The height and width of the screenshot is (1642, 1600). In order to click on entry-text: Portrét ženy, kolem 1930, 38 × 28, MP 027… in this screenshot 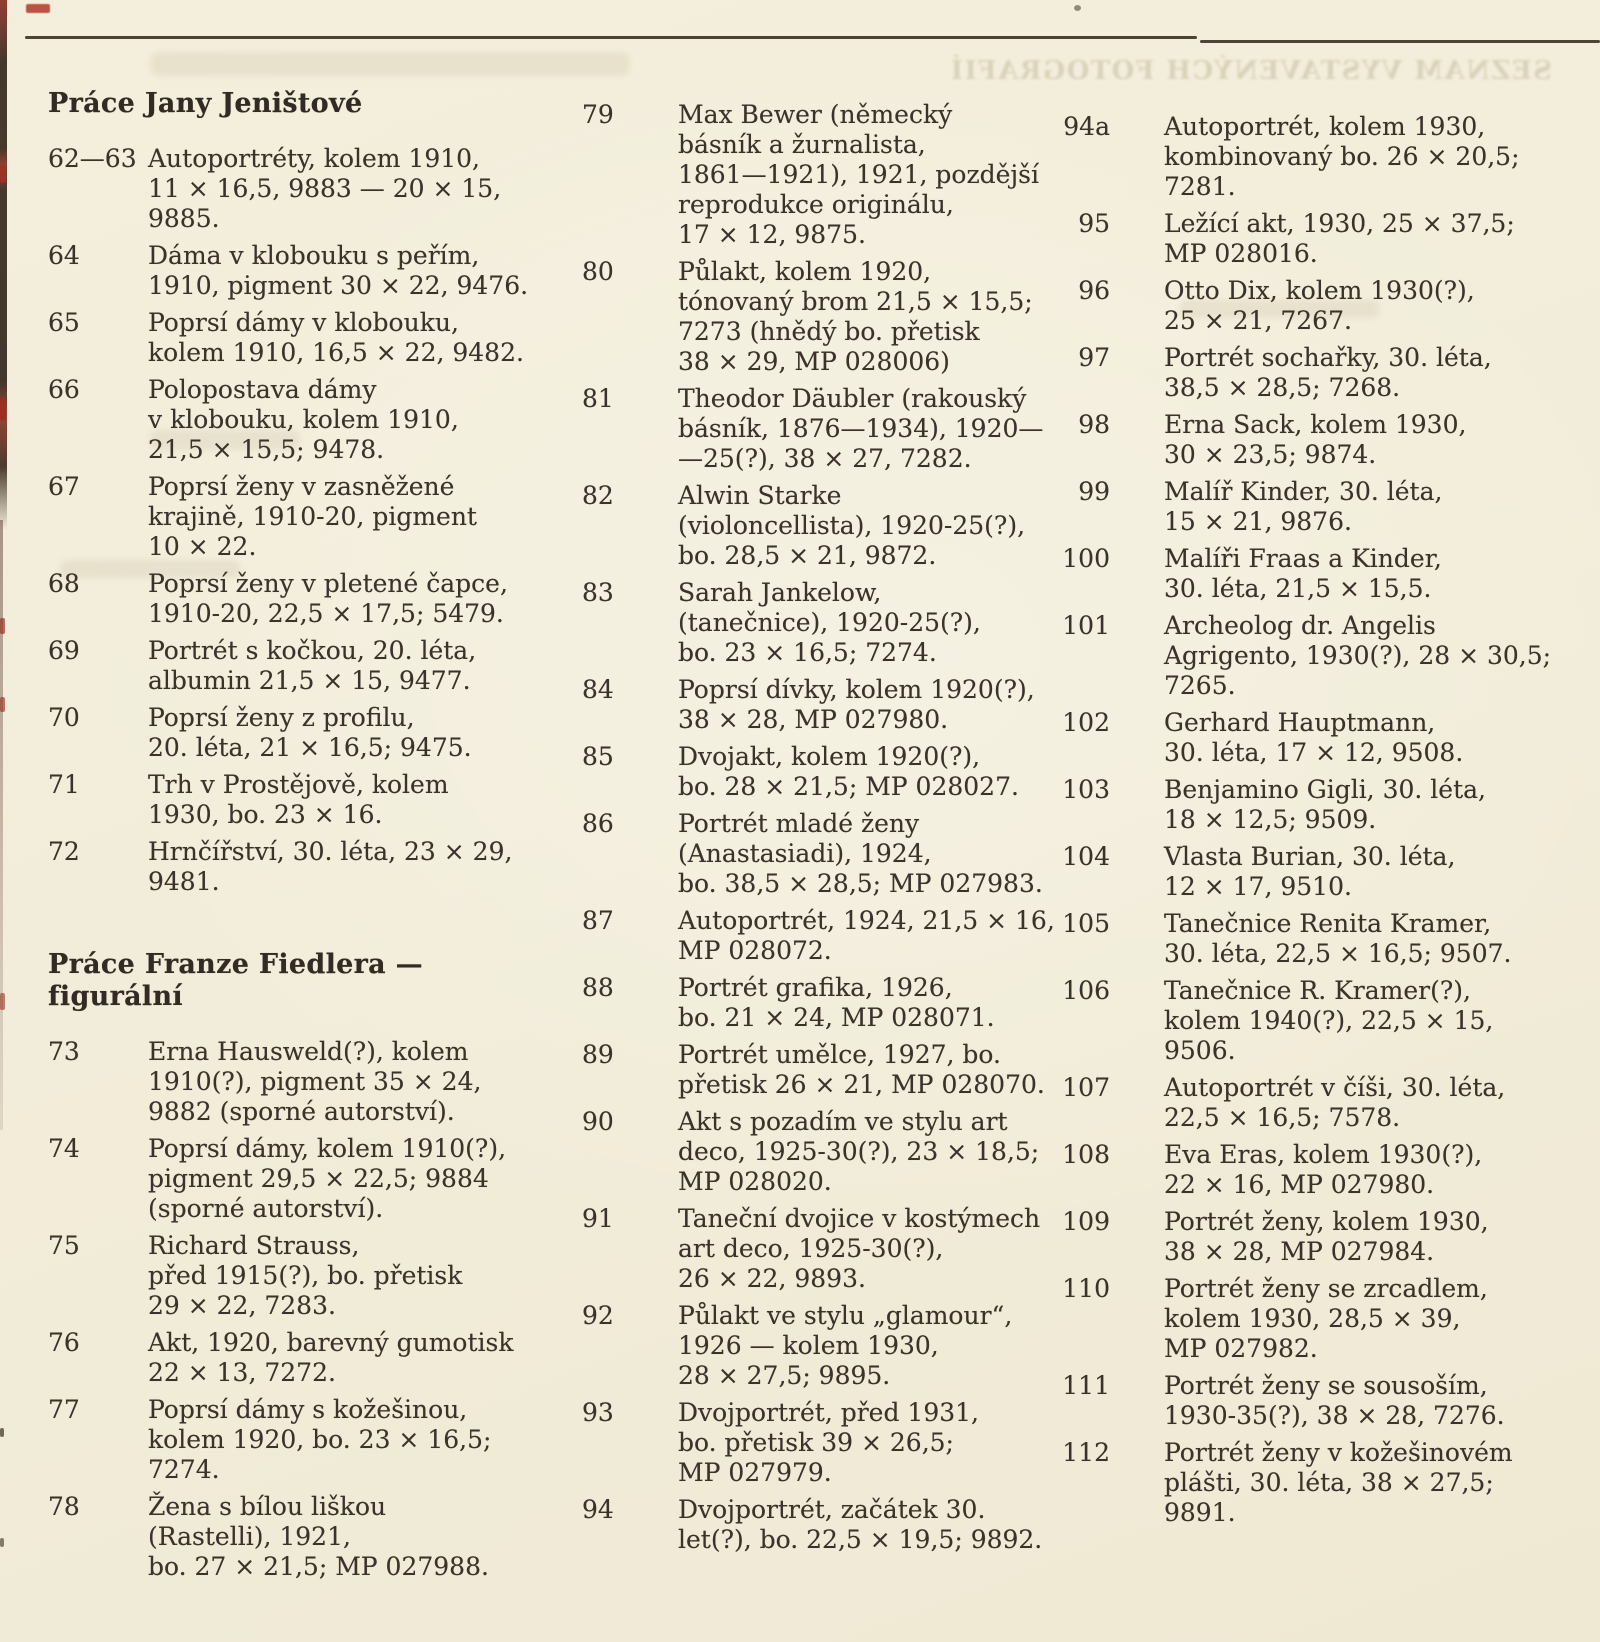, I will do `click(1326, 1237)`.